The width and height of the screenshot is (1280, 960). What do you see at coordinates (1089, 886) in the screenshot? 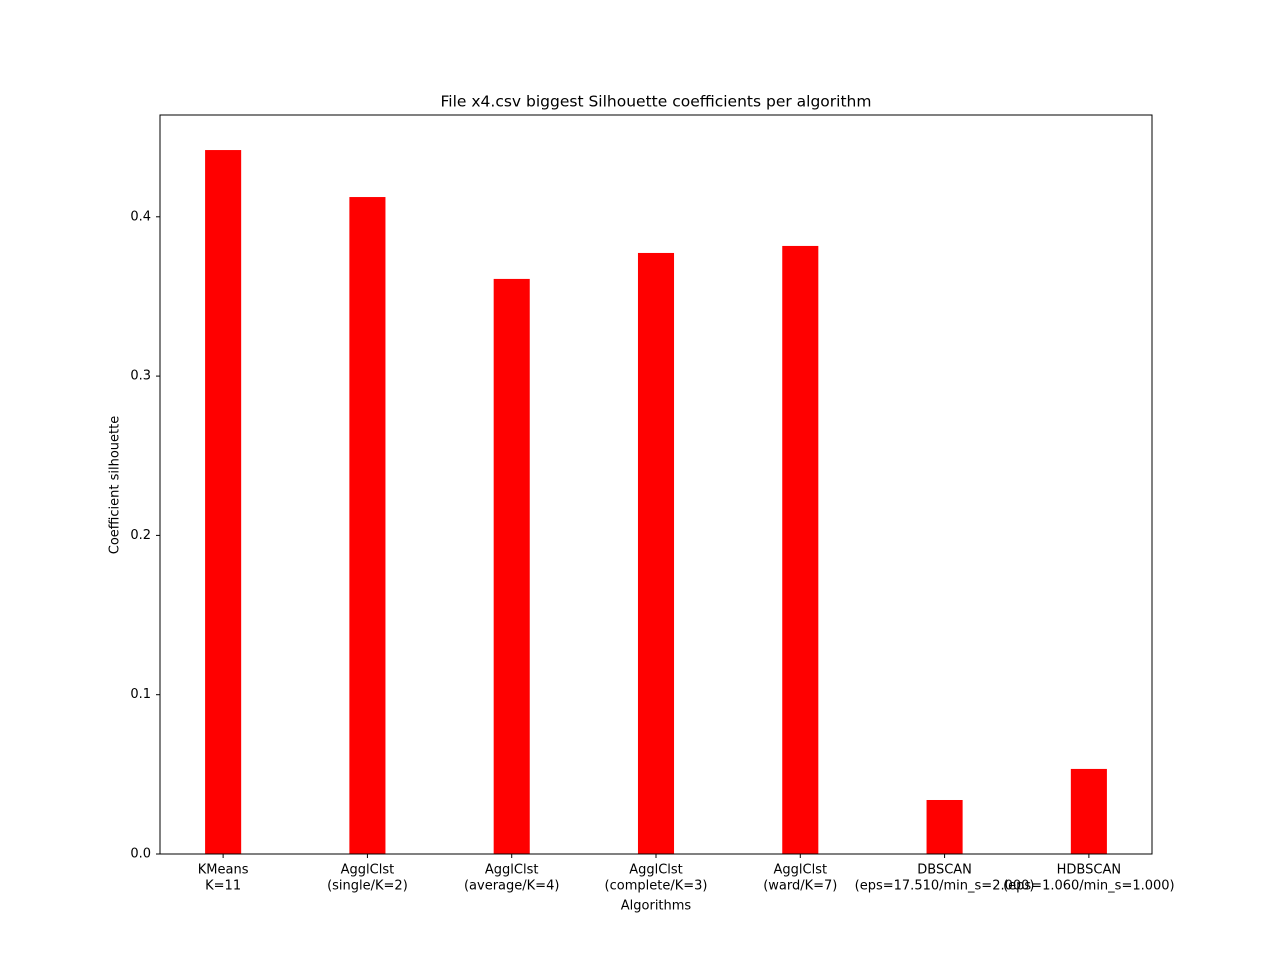
I see `x-tick-label: (eps=1.060/min_s=1.000)` at bounding box center [1089, 886].